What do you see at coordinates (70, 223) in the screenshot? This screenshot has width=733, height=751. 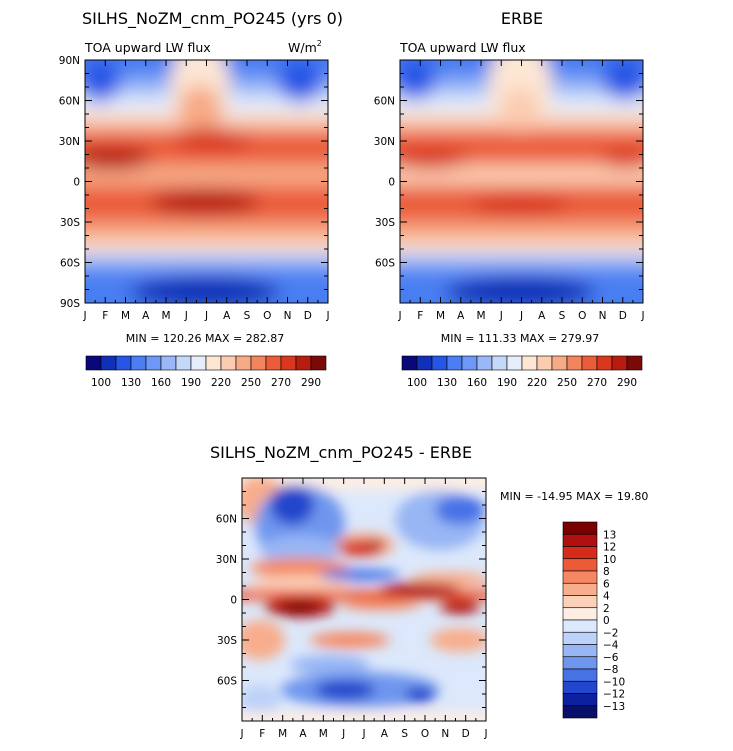 I see `y-tick-label: 30S` at bounding box center [70, 223].